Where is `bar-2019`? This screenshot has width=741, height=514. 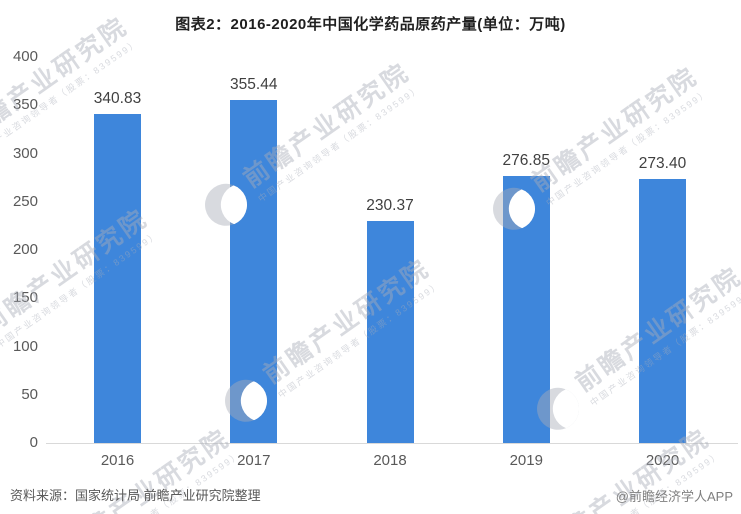 bar-2019 is located at coordinates (526, 309).